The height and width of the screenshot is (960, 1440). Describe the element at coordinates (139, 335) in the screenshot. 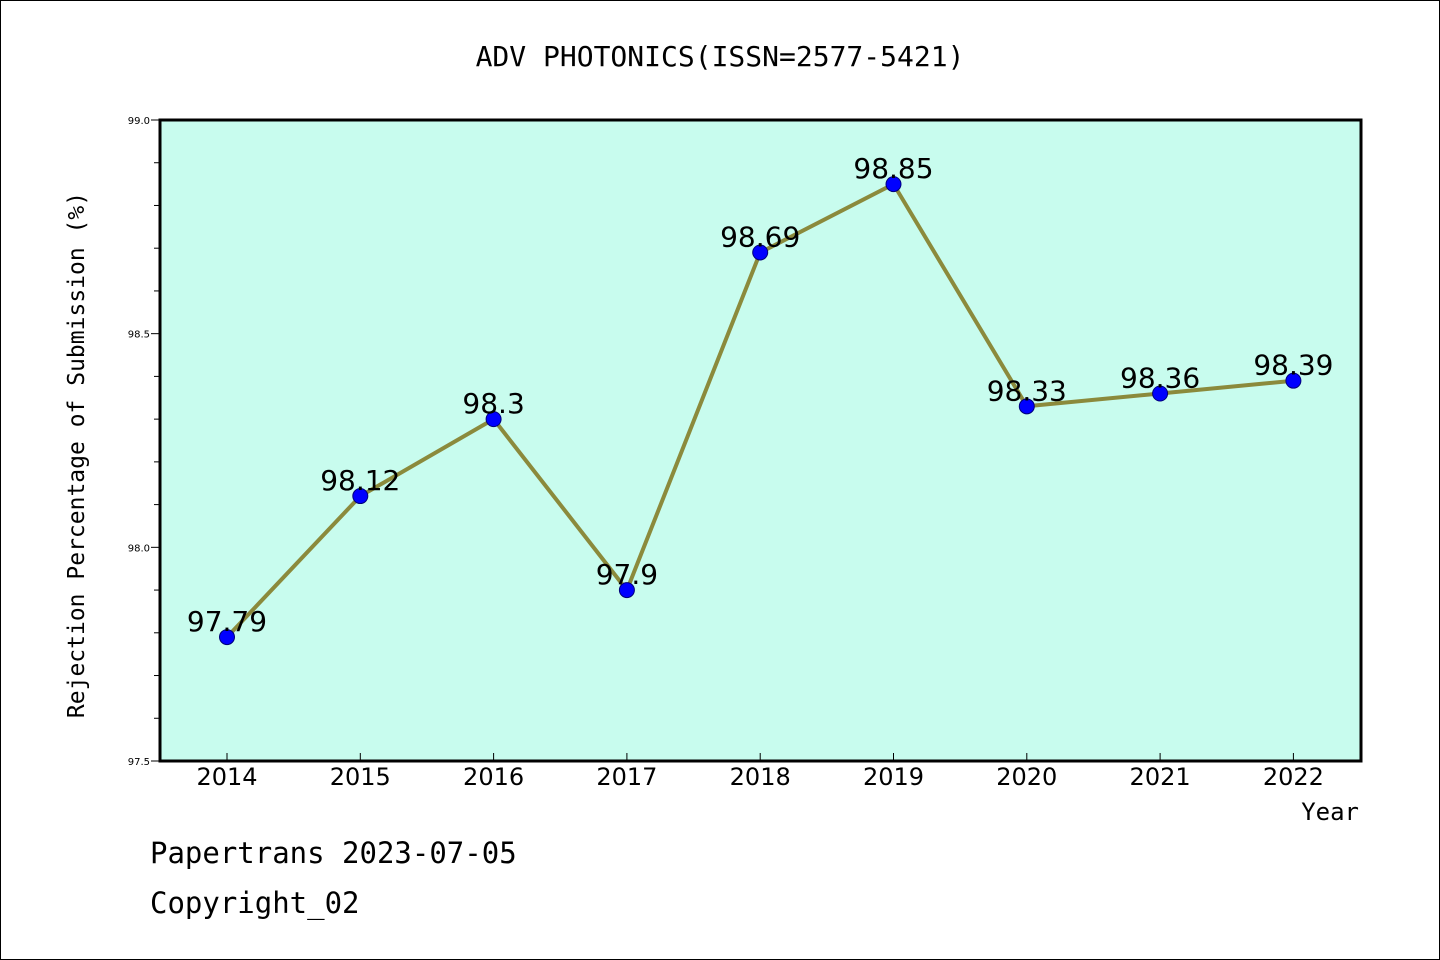

I see `y-tick-label: 98.5` at that location.